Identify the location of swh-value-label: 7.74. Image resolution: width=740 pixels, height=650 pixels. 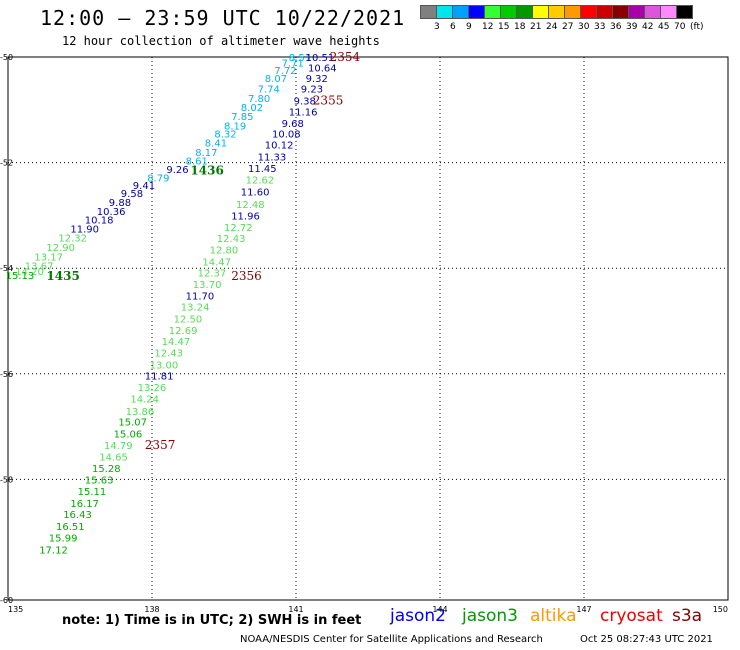
(269, 90).